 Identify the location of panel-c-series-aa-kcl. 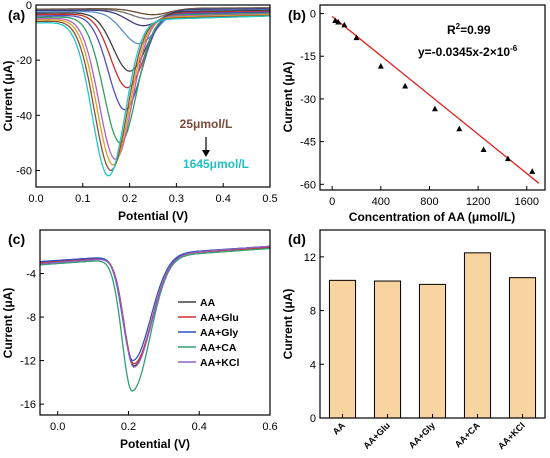
(155, 306).